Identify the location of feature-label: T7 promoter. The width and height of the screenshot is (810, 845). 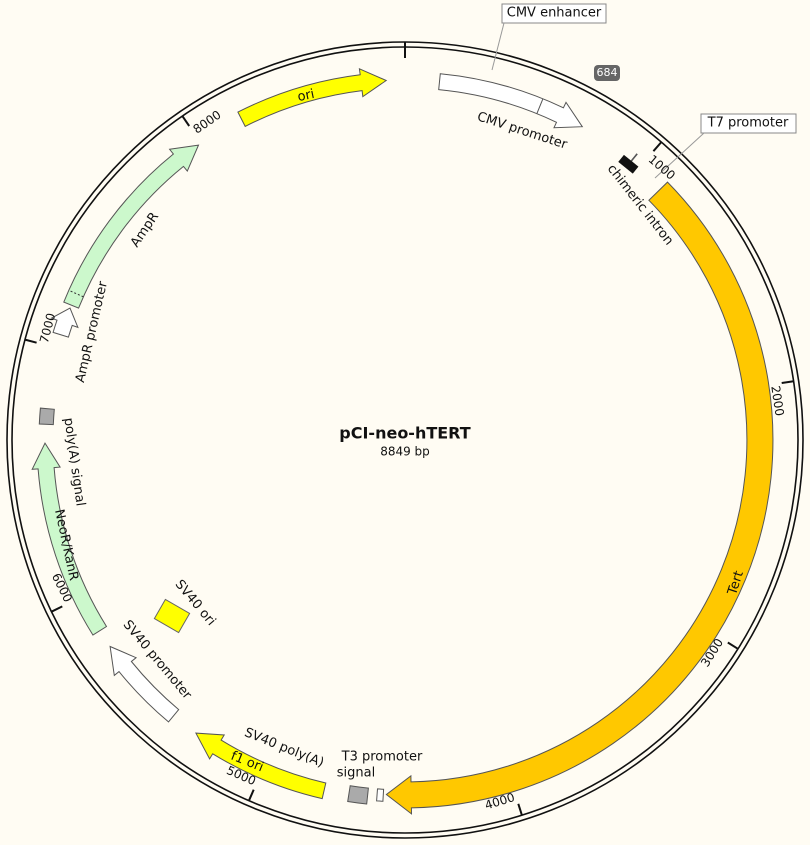
(748, 123).